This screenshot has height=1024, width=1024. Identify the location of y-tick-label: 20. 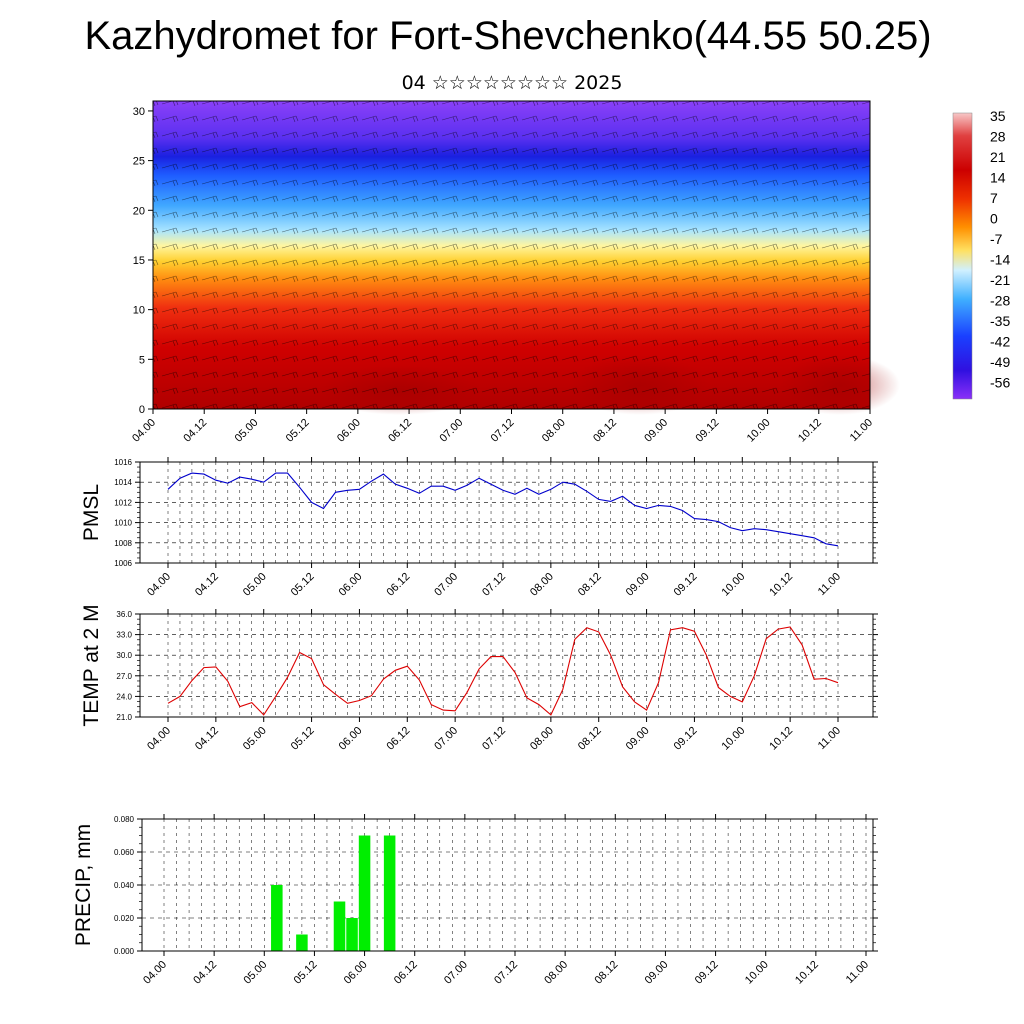
(139, 211).